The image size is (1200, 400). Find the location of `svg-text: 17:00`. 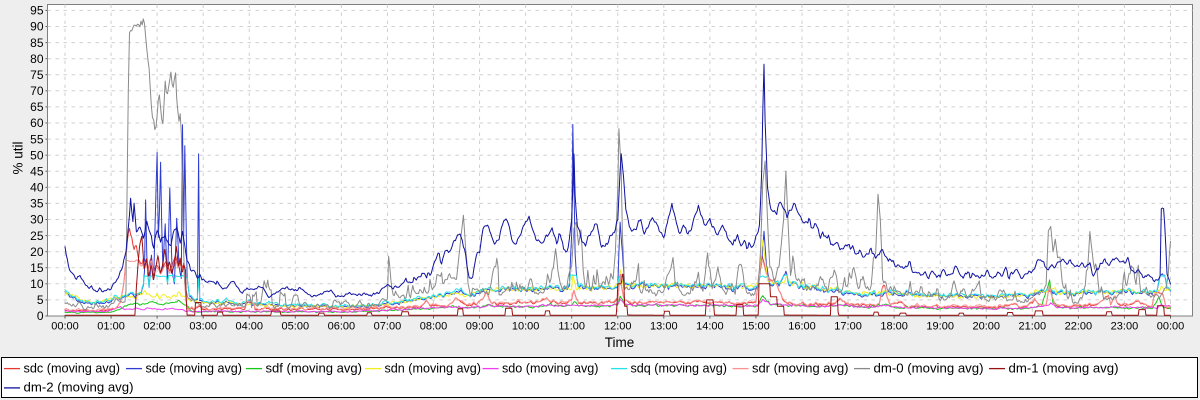

svg-text: 17:00 is located at coordinates (848, 327).